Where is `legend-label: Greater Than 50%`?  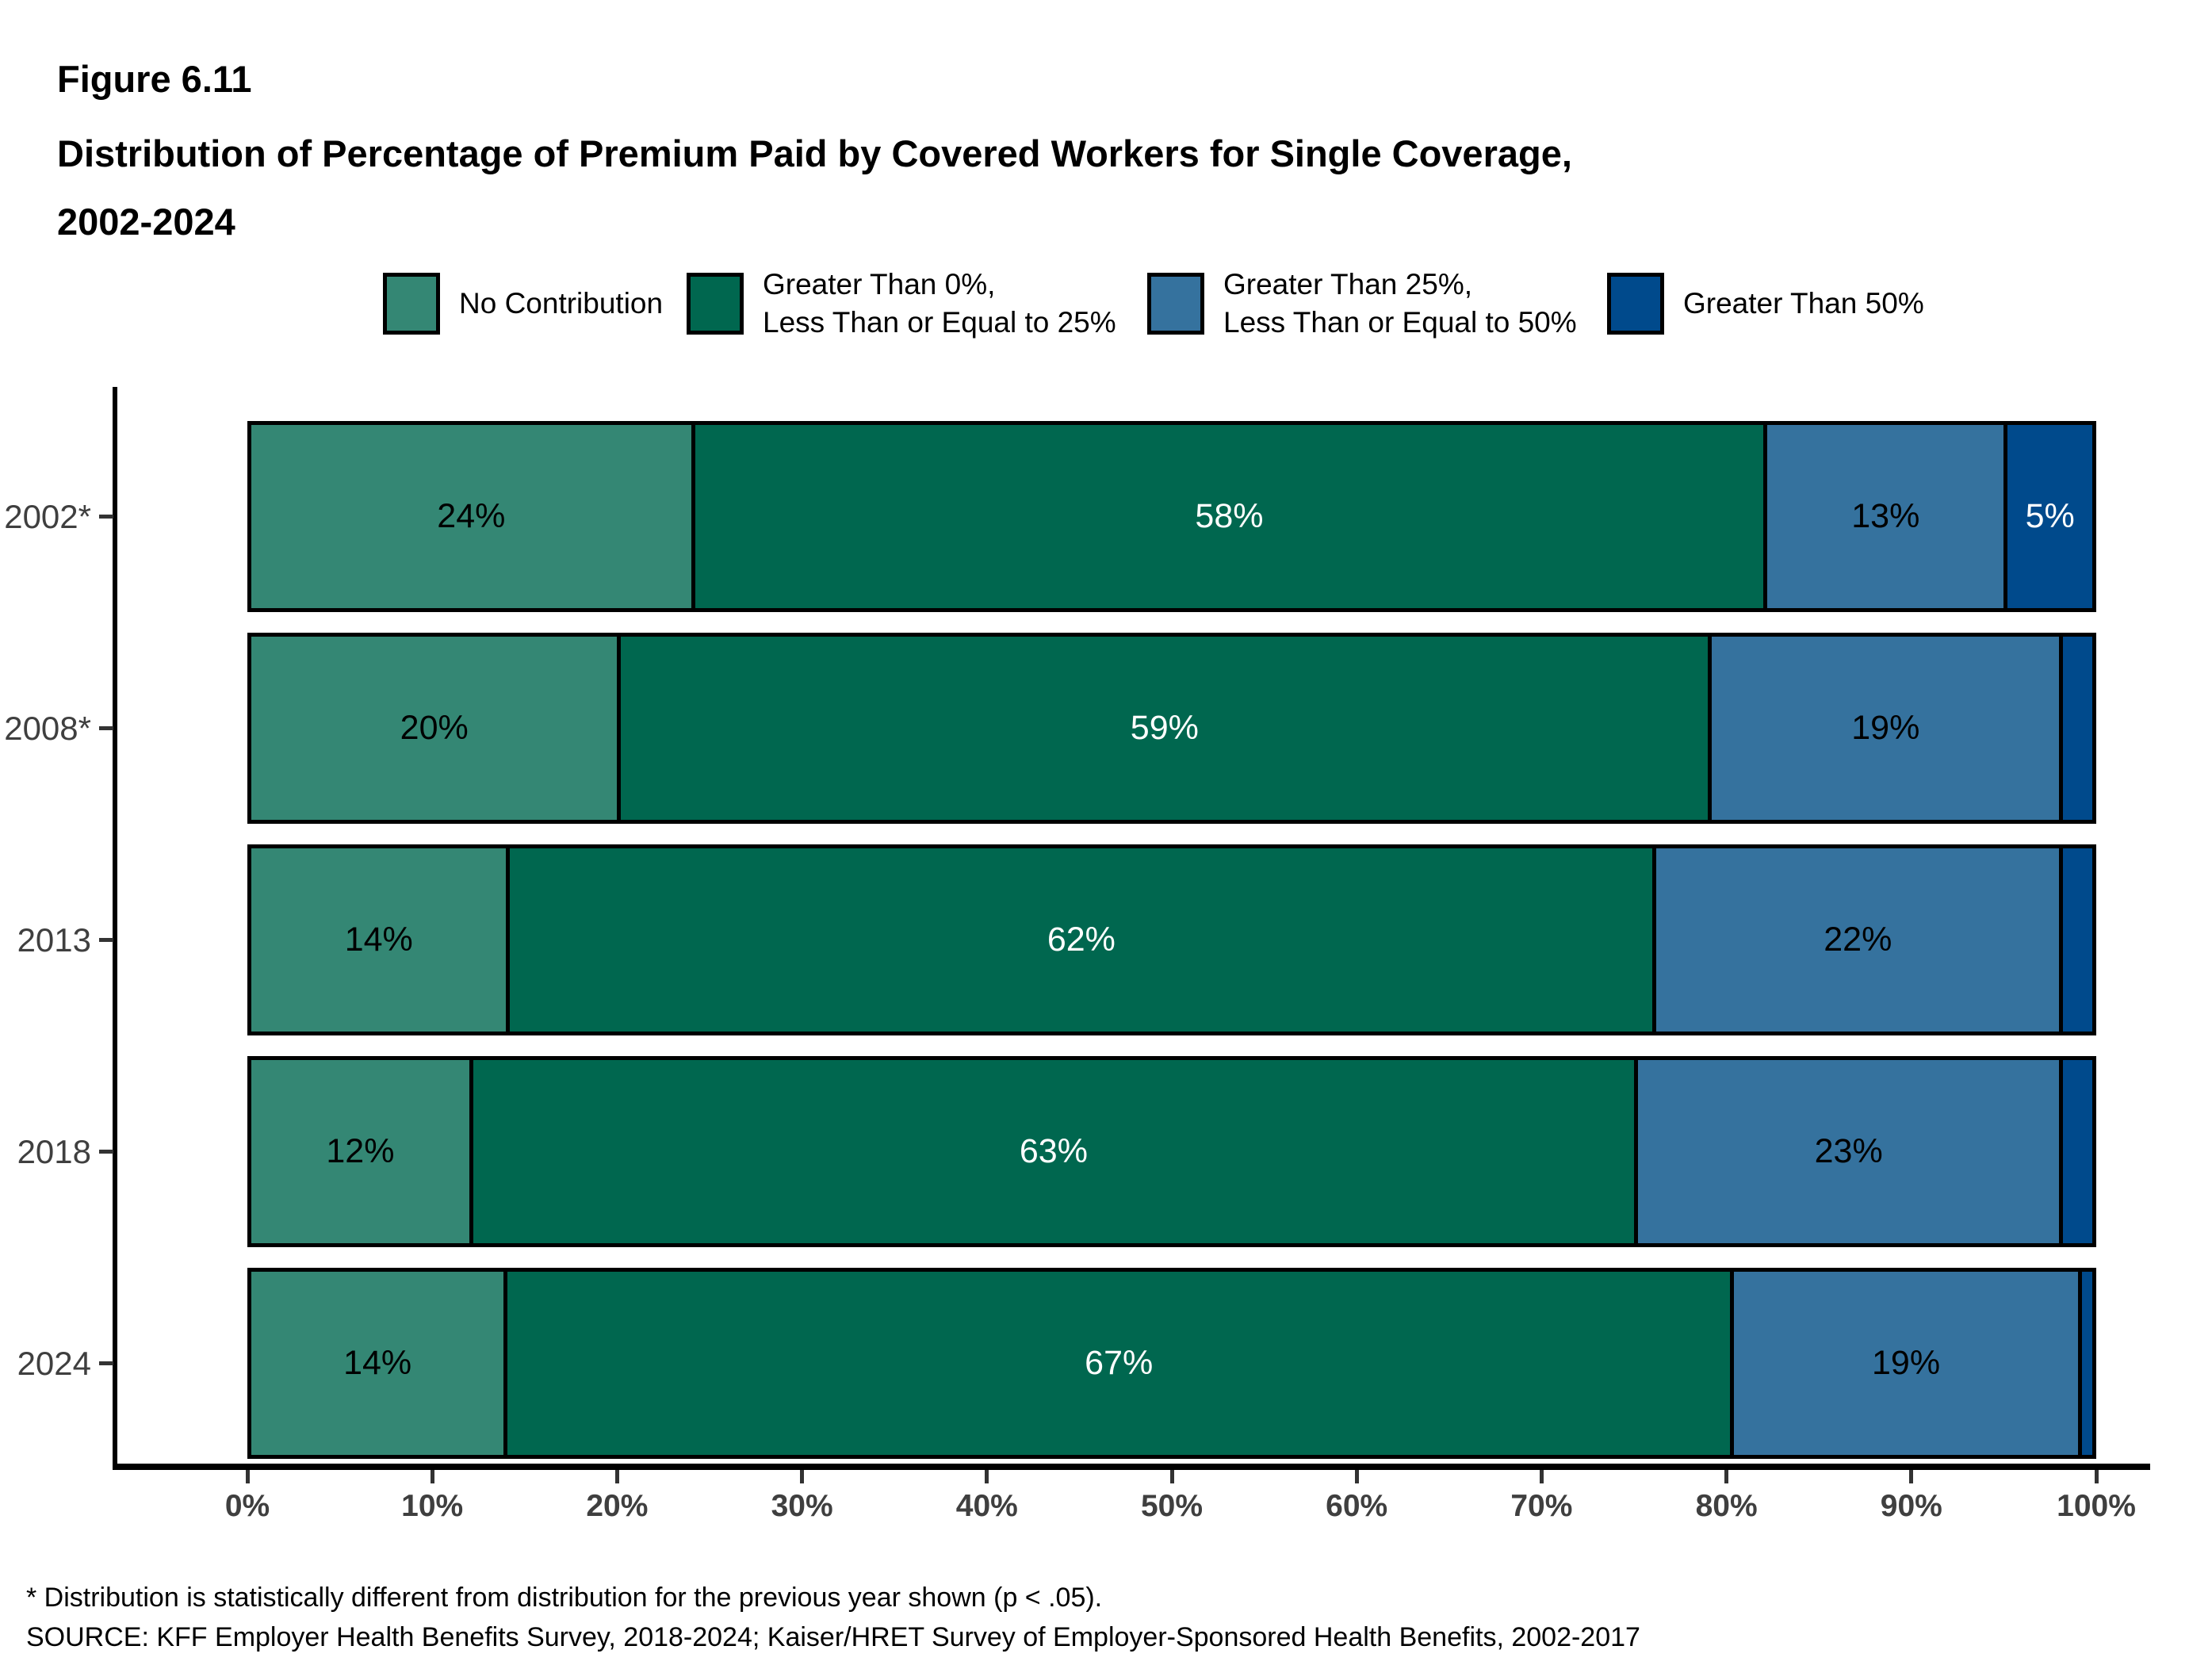 legend-label: Greater Than 50% is located at coordinates (1803, 303).